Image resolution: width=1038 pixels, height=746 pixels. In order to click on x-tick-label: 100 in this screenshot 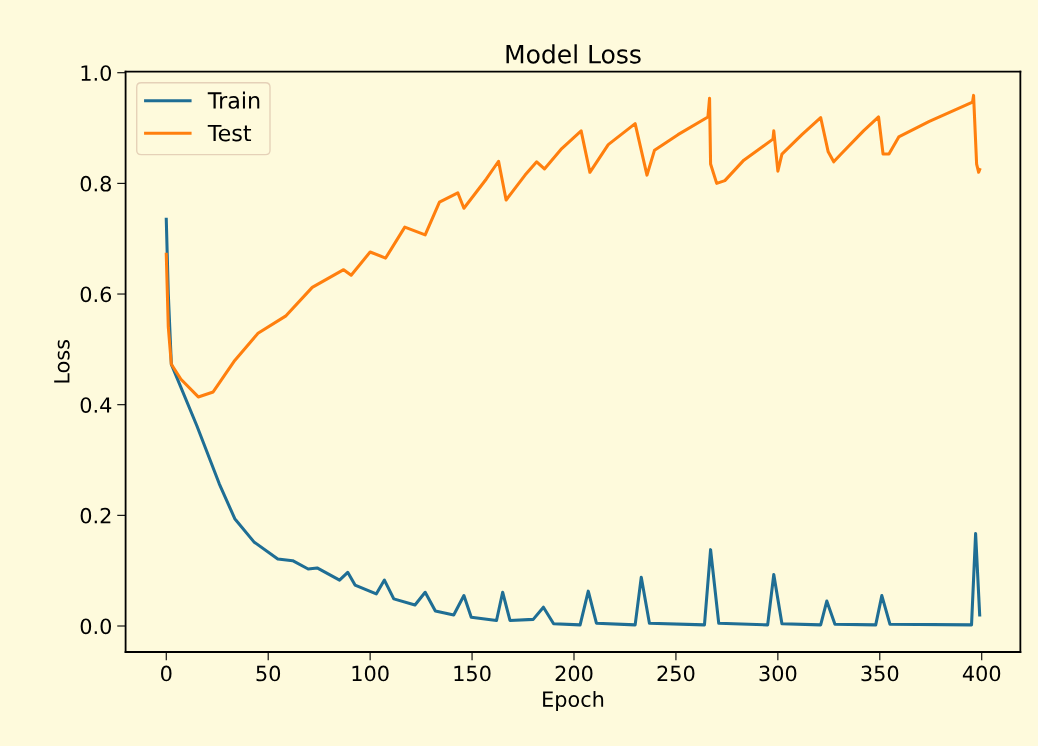, I will do `click(370, 673)`.